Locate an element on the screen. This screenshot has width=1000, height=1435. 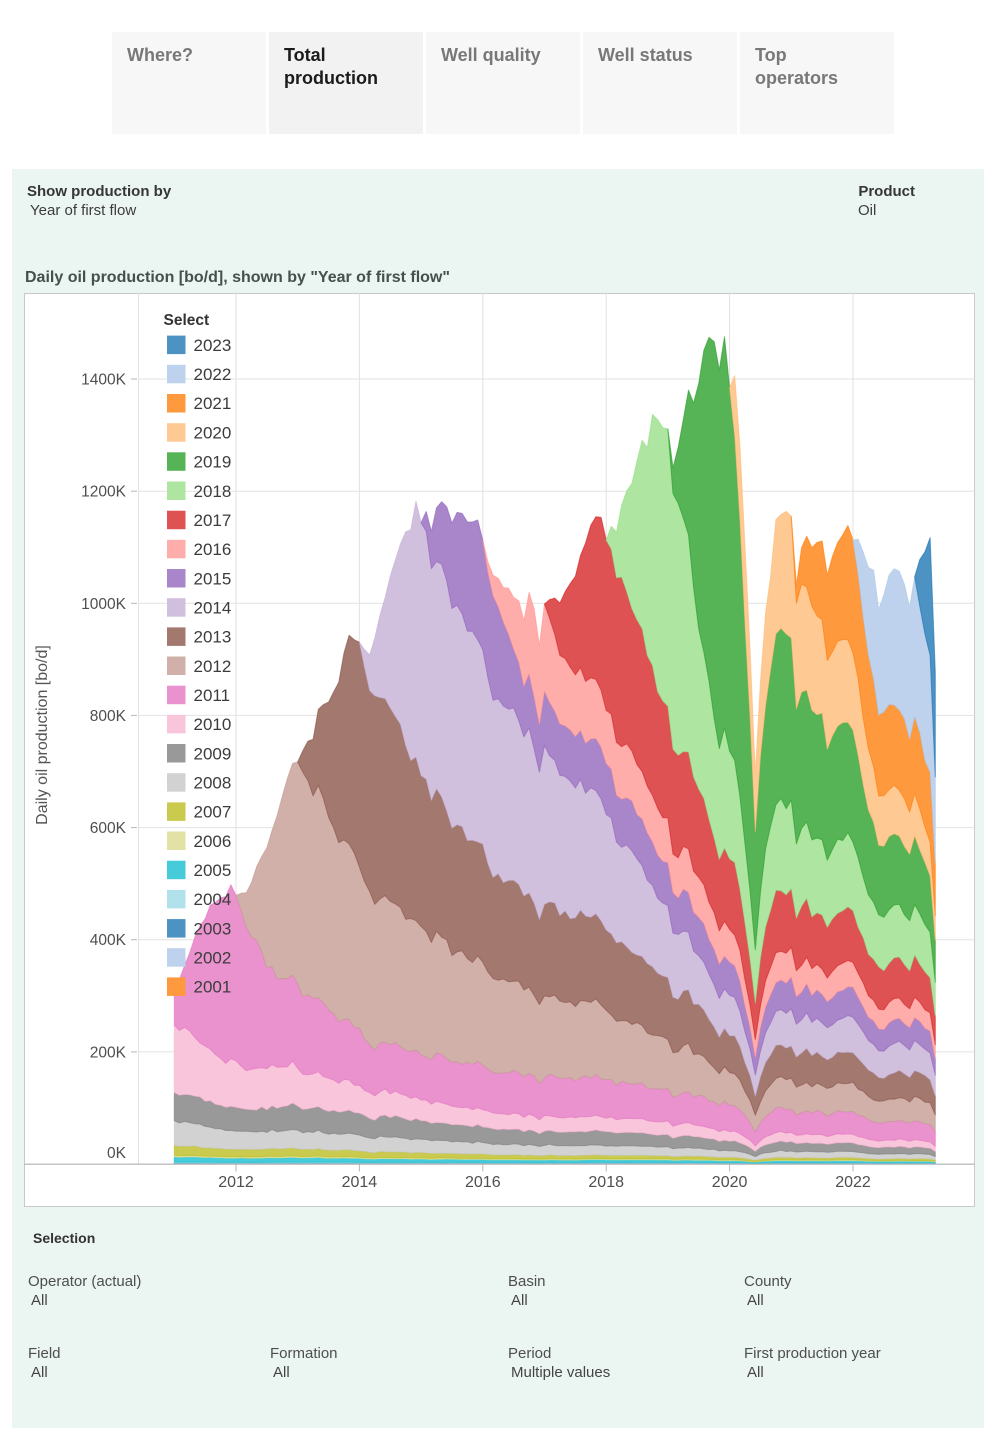
svg-text: 1400K is located at coordinates (103, 380).